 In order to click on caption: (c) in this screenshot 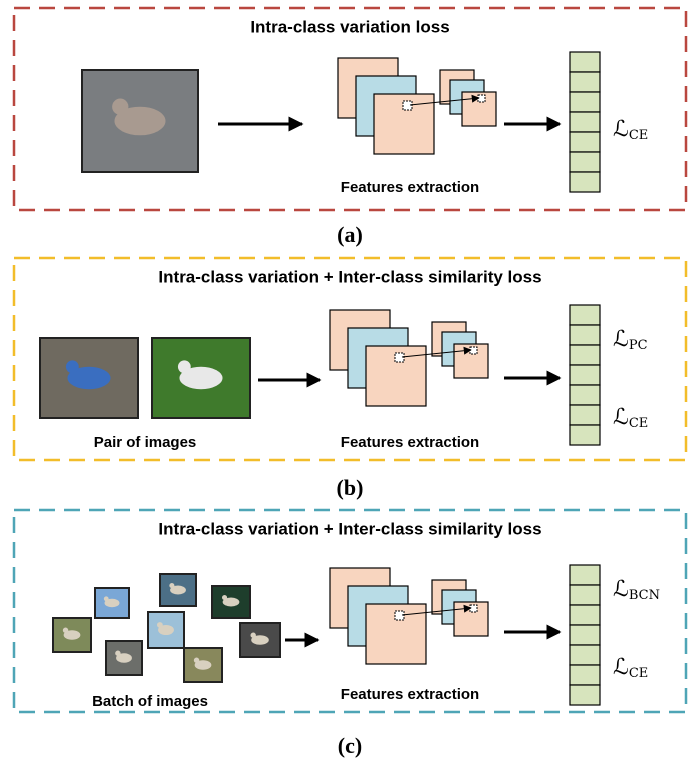, I will do `click(350, 745)`.